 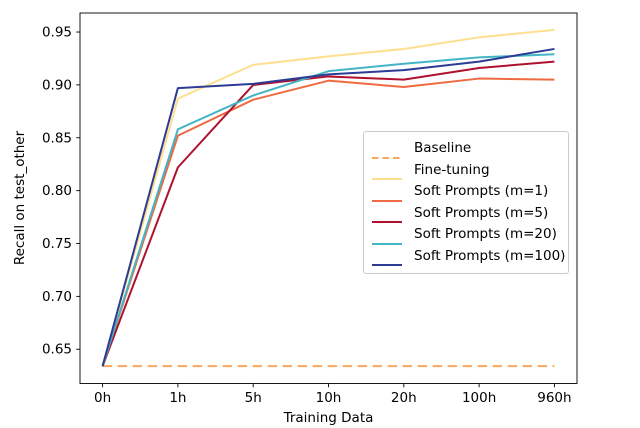 I want to click on y-tick-label: 0.75, so click(x=57, y=244).